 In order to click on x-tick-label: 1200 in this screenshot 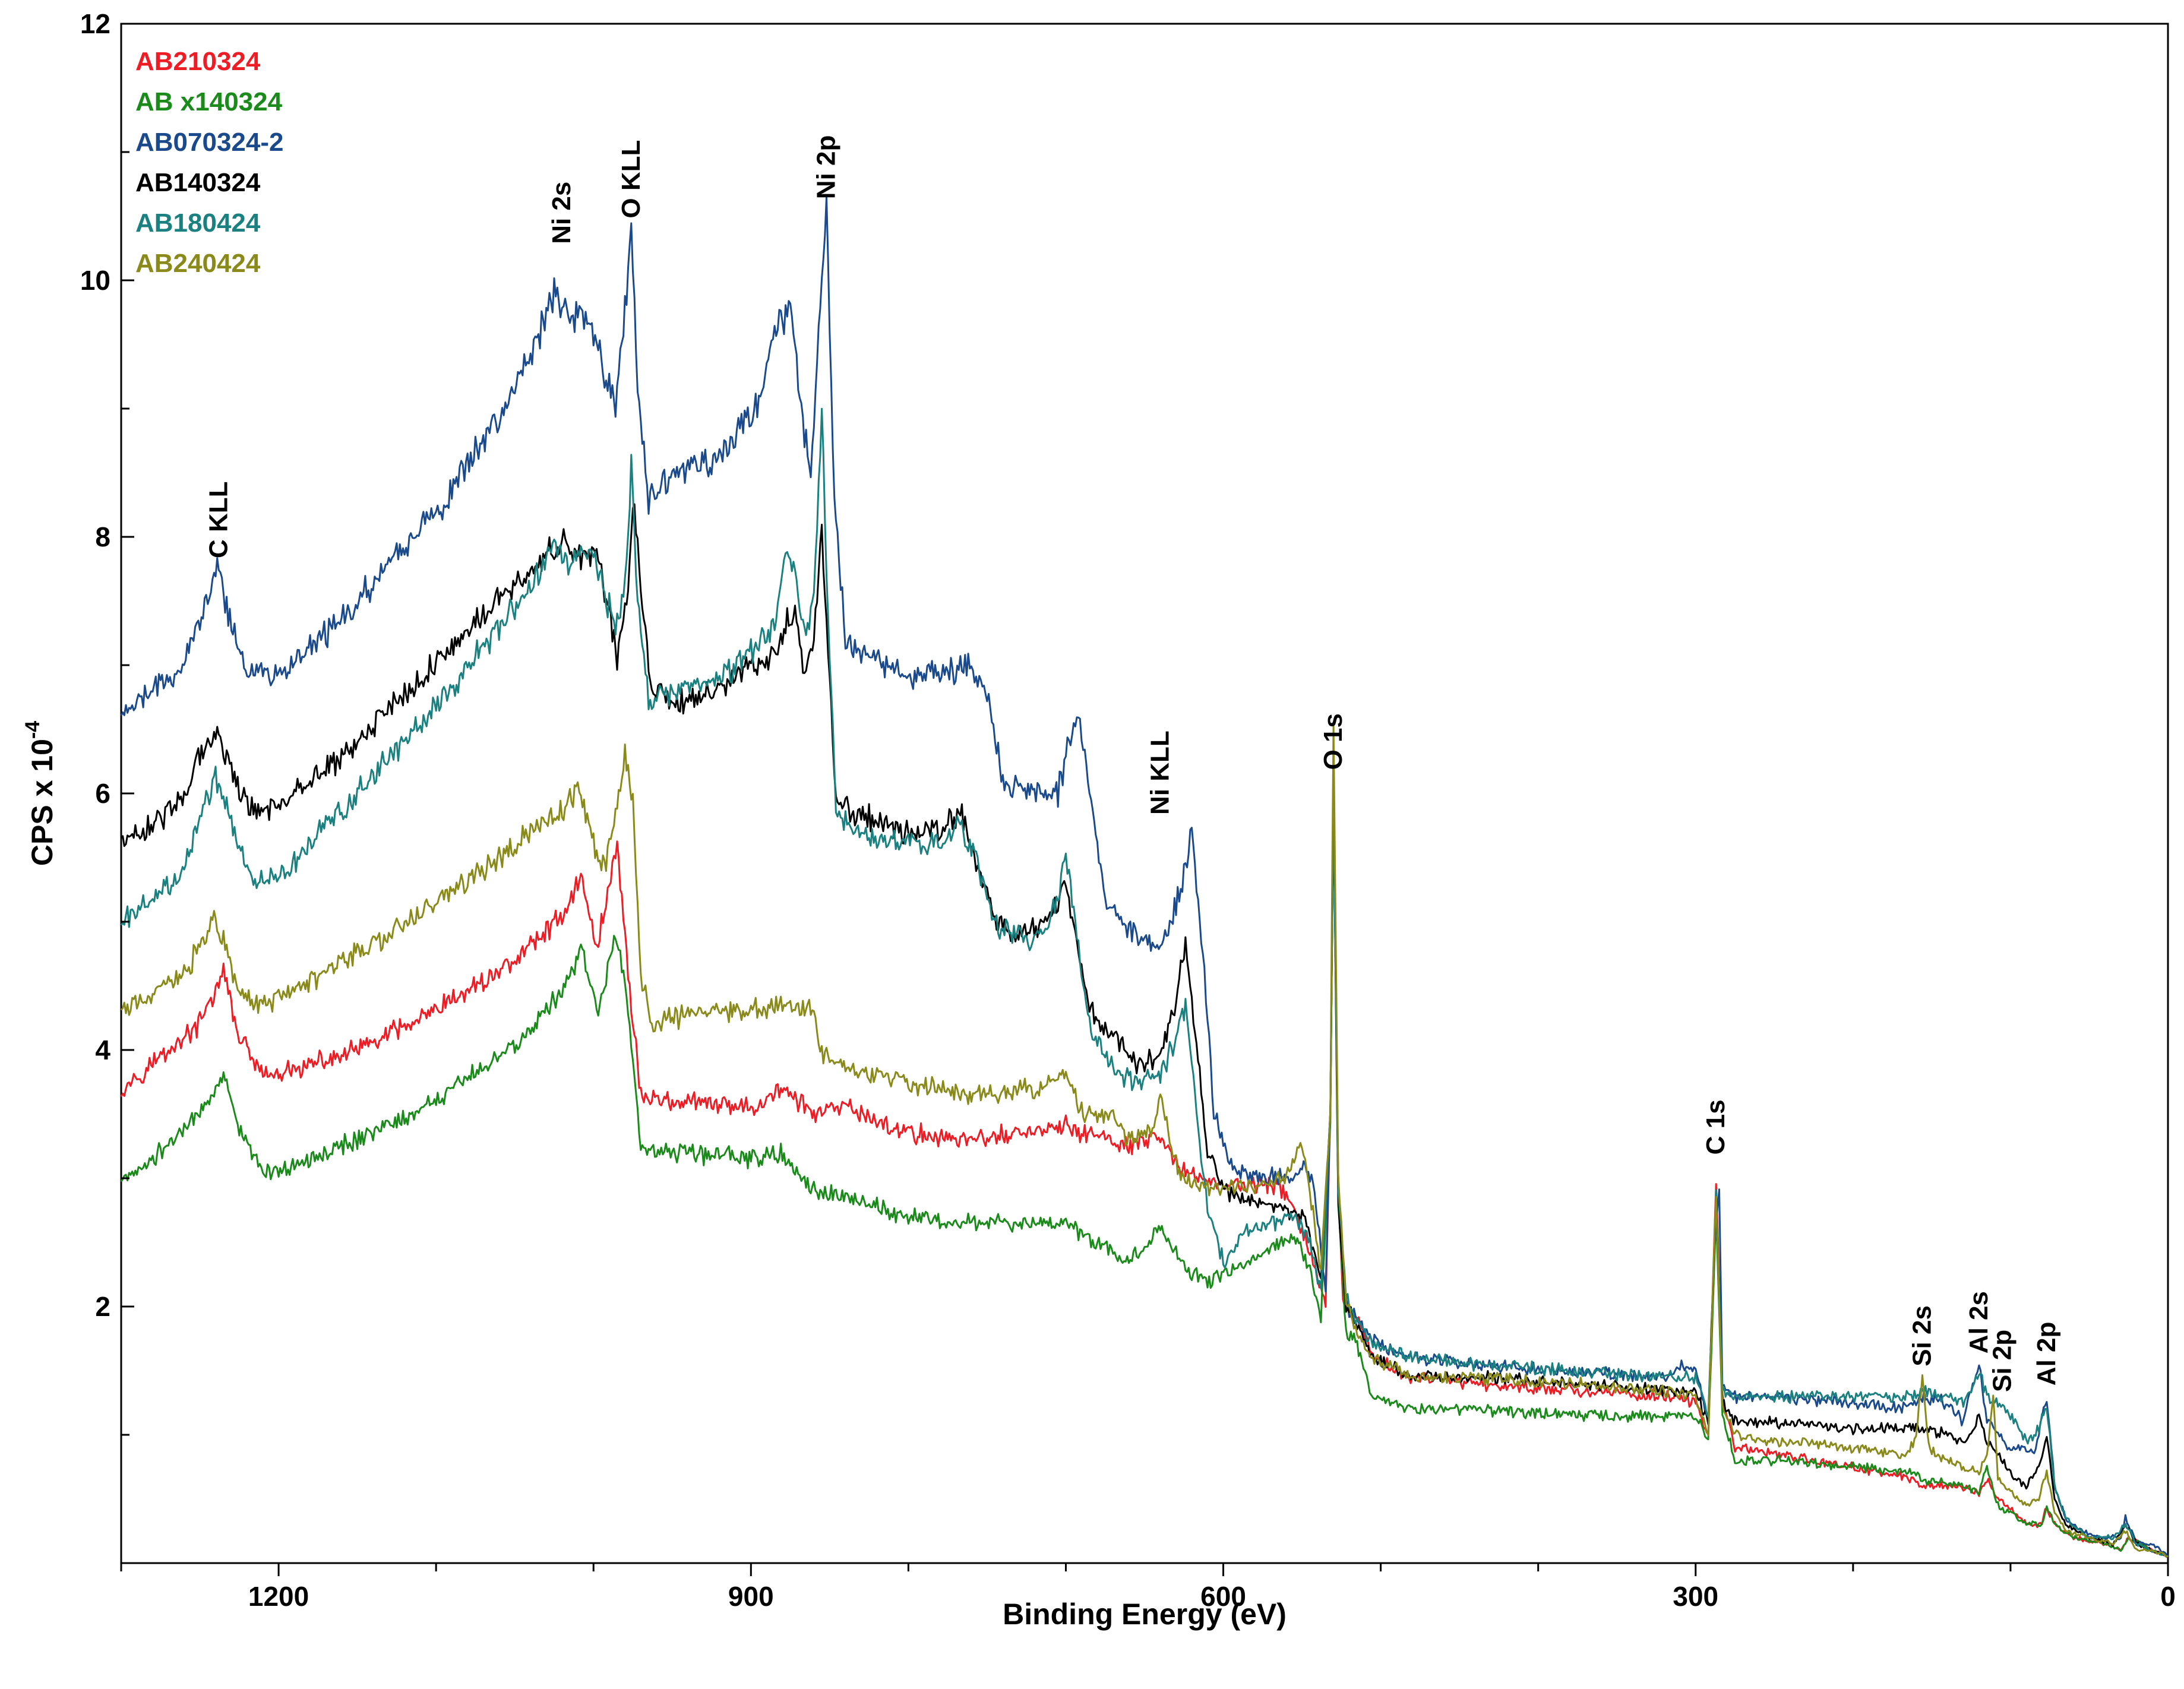, I will do `click(278, 1596)`.